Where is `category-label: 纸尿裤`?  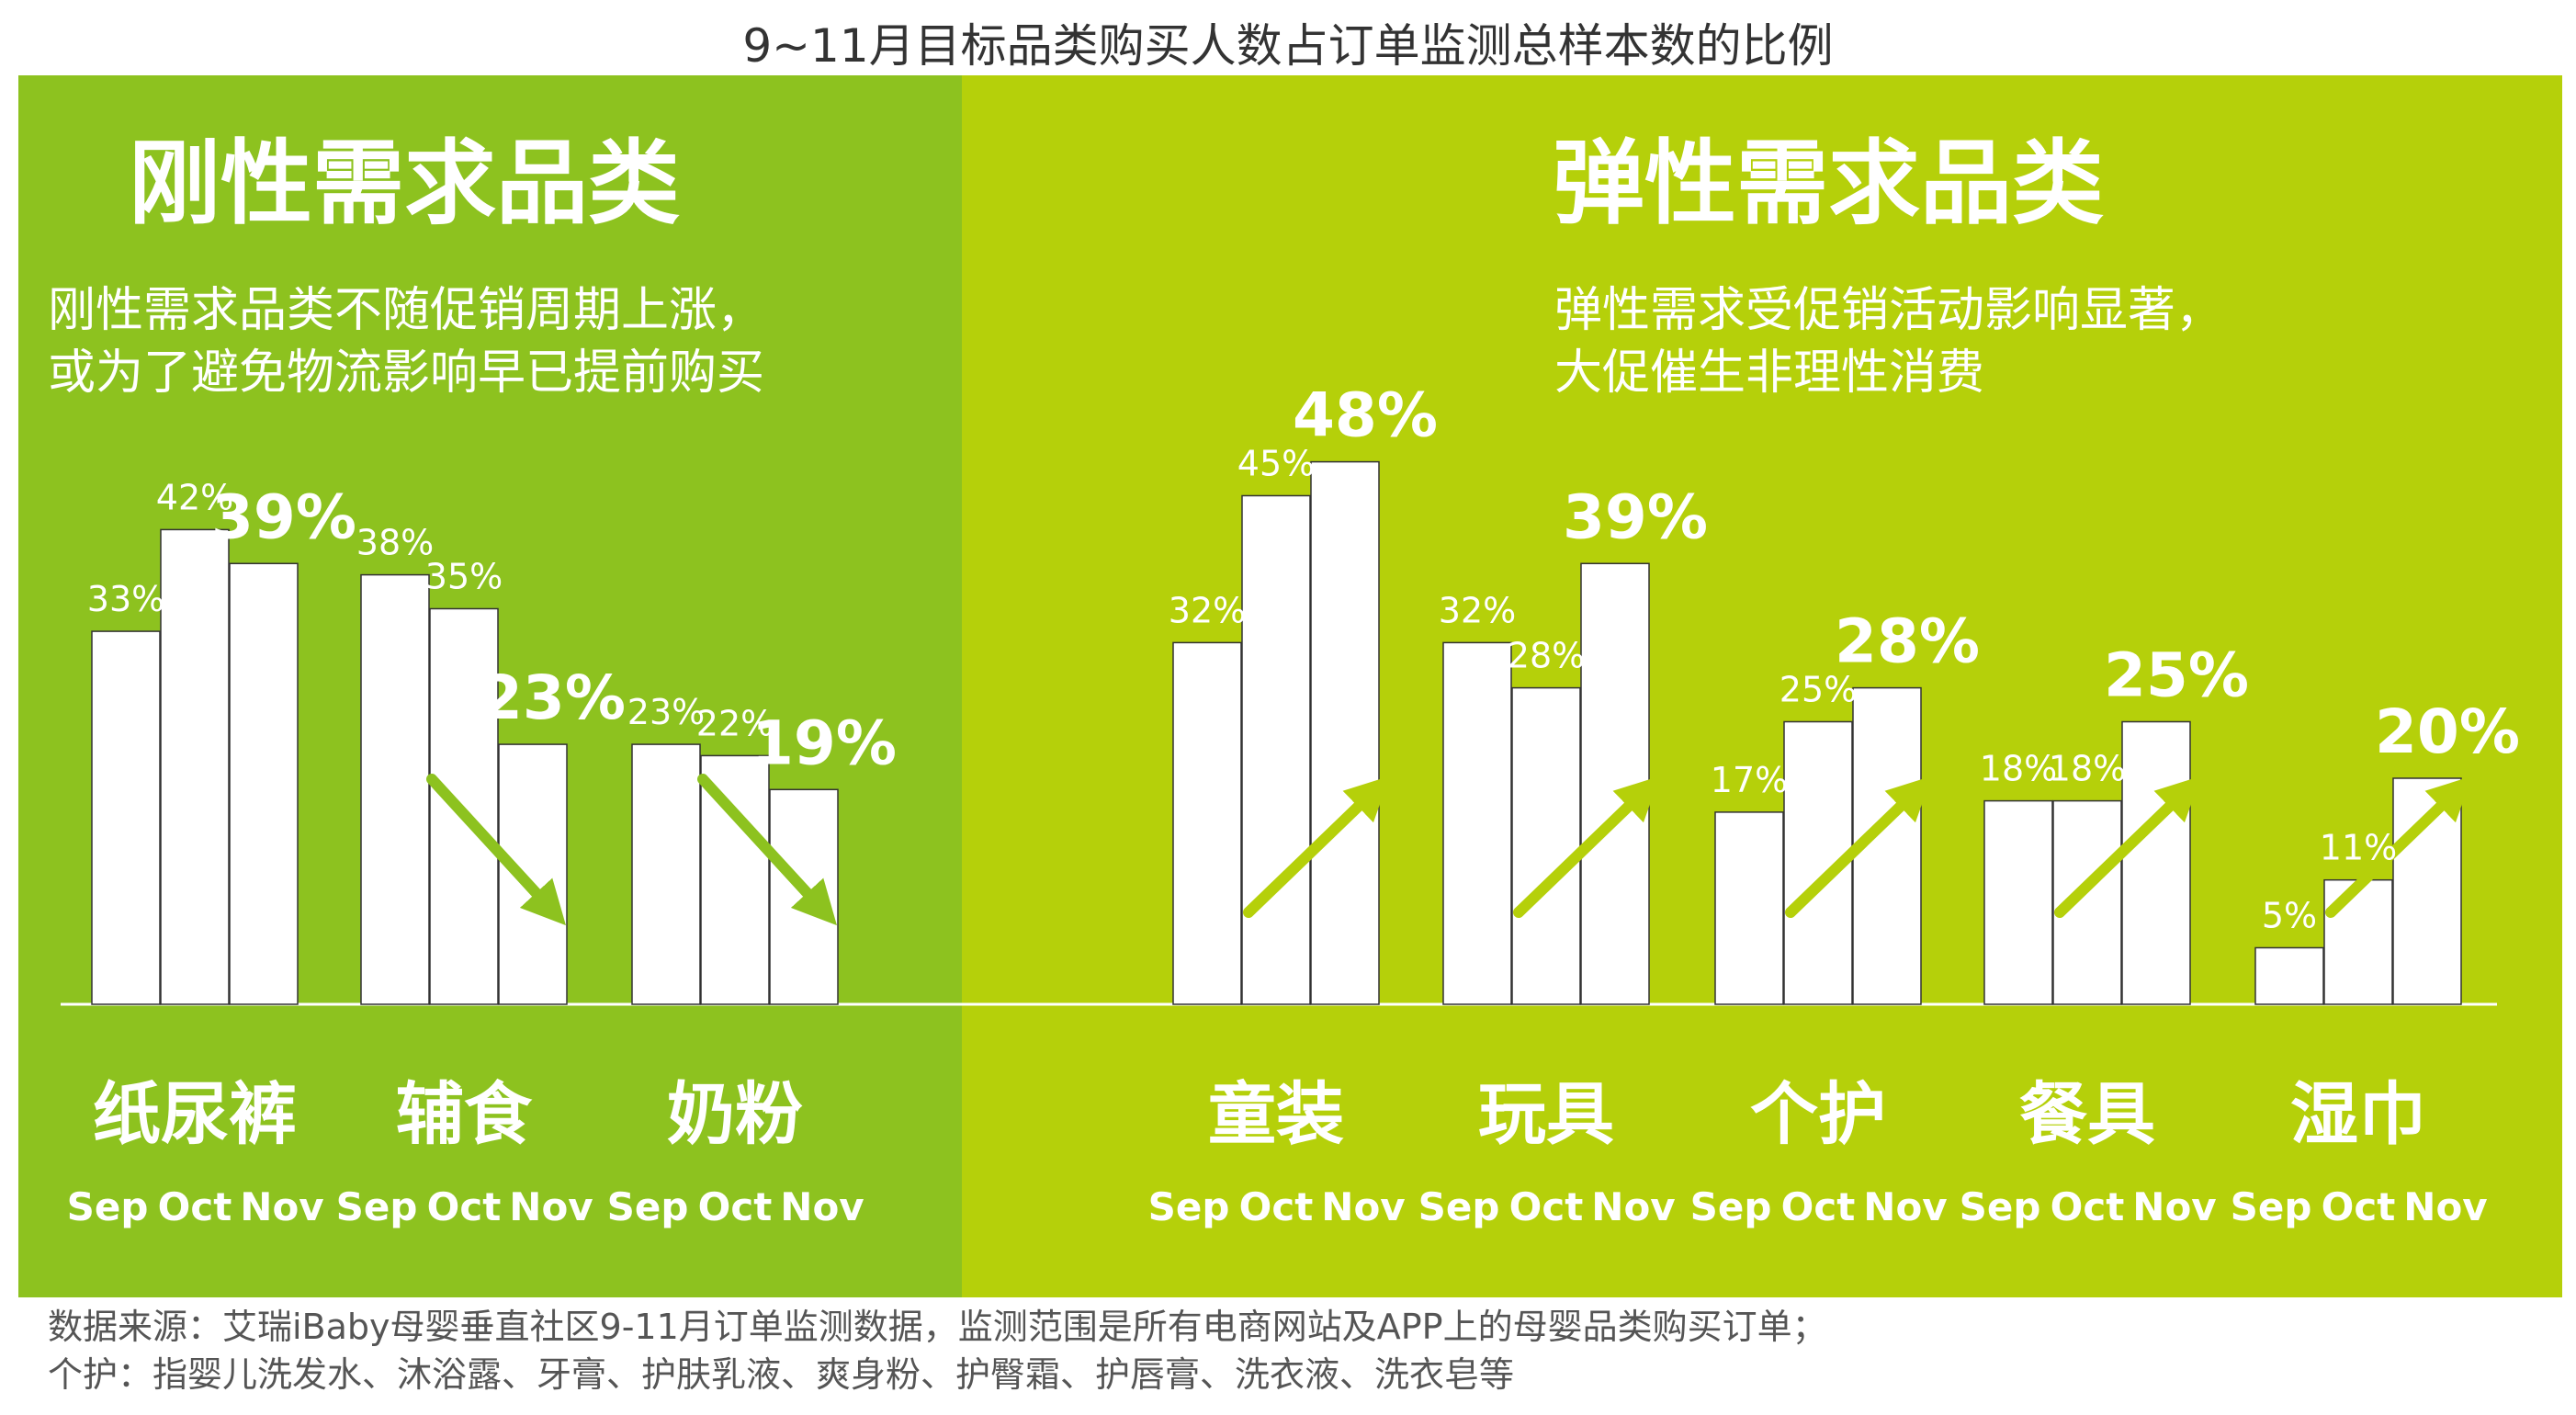
category-label: 纸尿裤 is located at coordinates (195, 1114).